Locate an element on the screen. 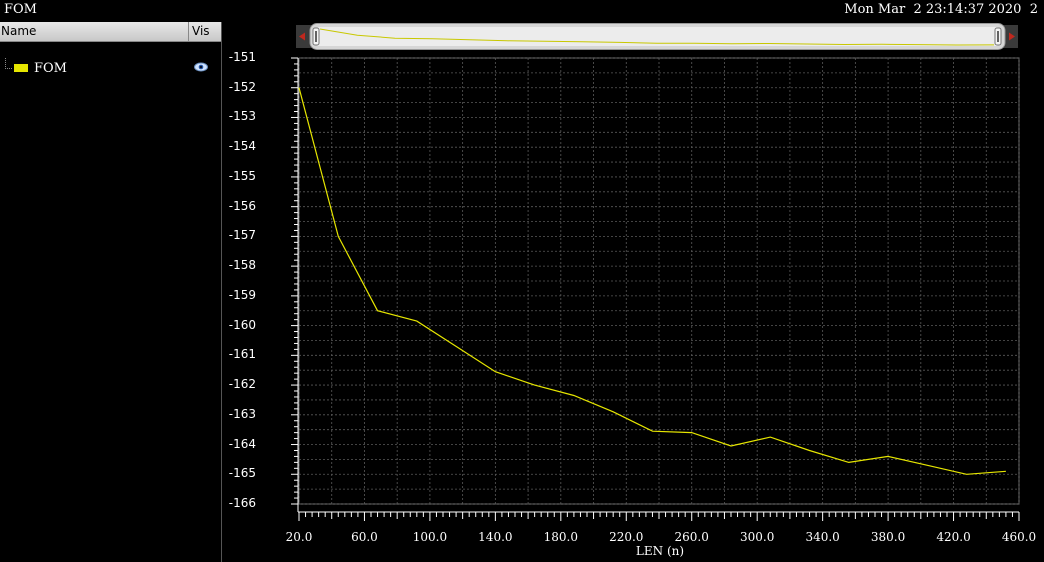 This screenshot has height=562, width=1044. overview-series-line is located at coordinates (657, 37).